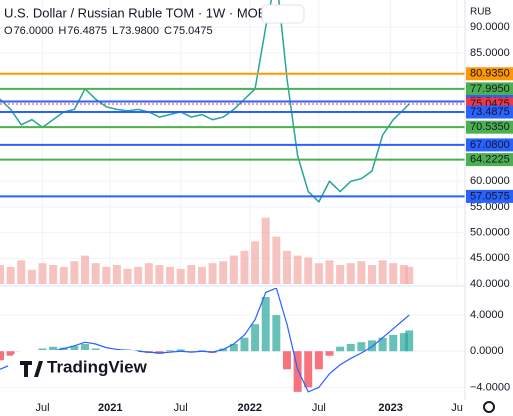 This screenshot has width=513, height=416. I want to click on settings-icon, so click(489, 407).